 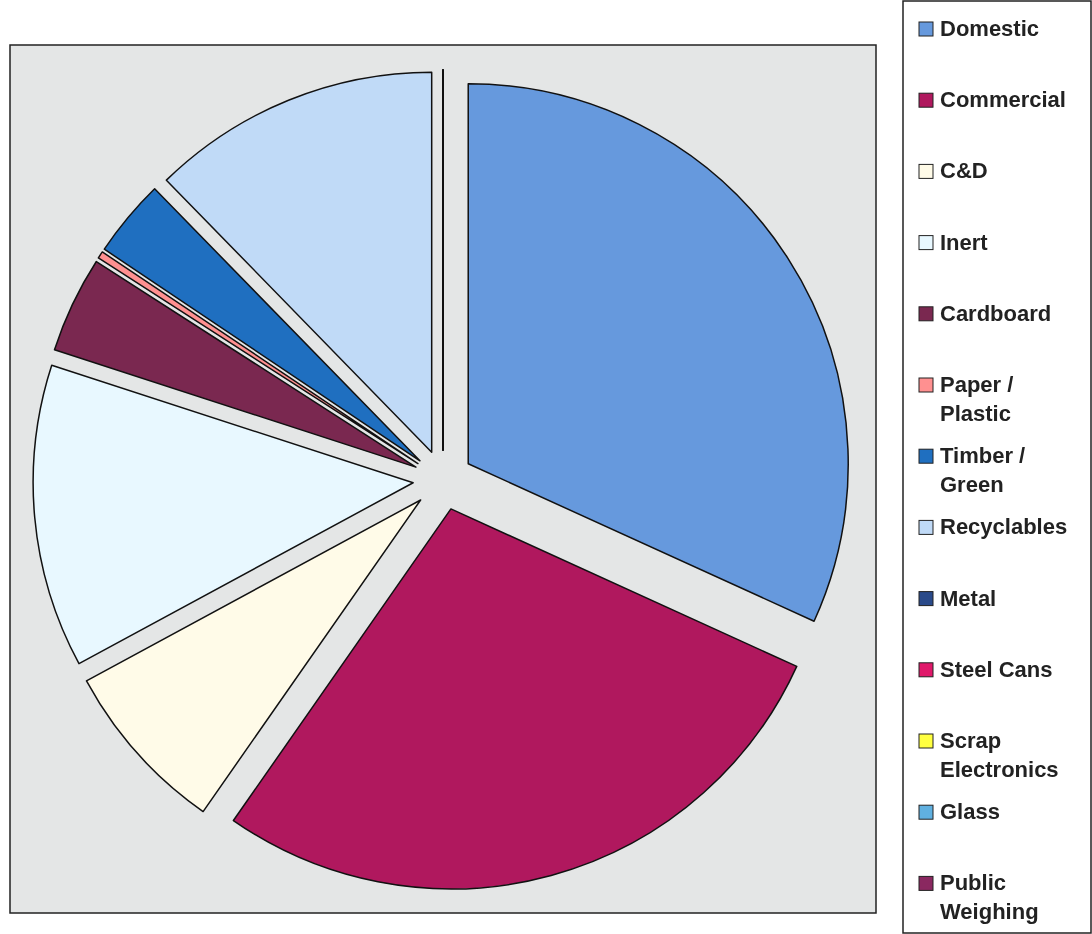 I want to click on legend-label: Timber / Green, so click(x=983, y=470).